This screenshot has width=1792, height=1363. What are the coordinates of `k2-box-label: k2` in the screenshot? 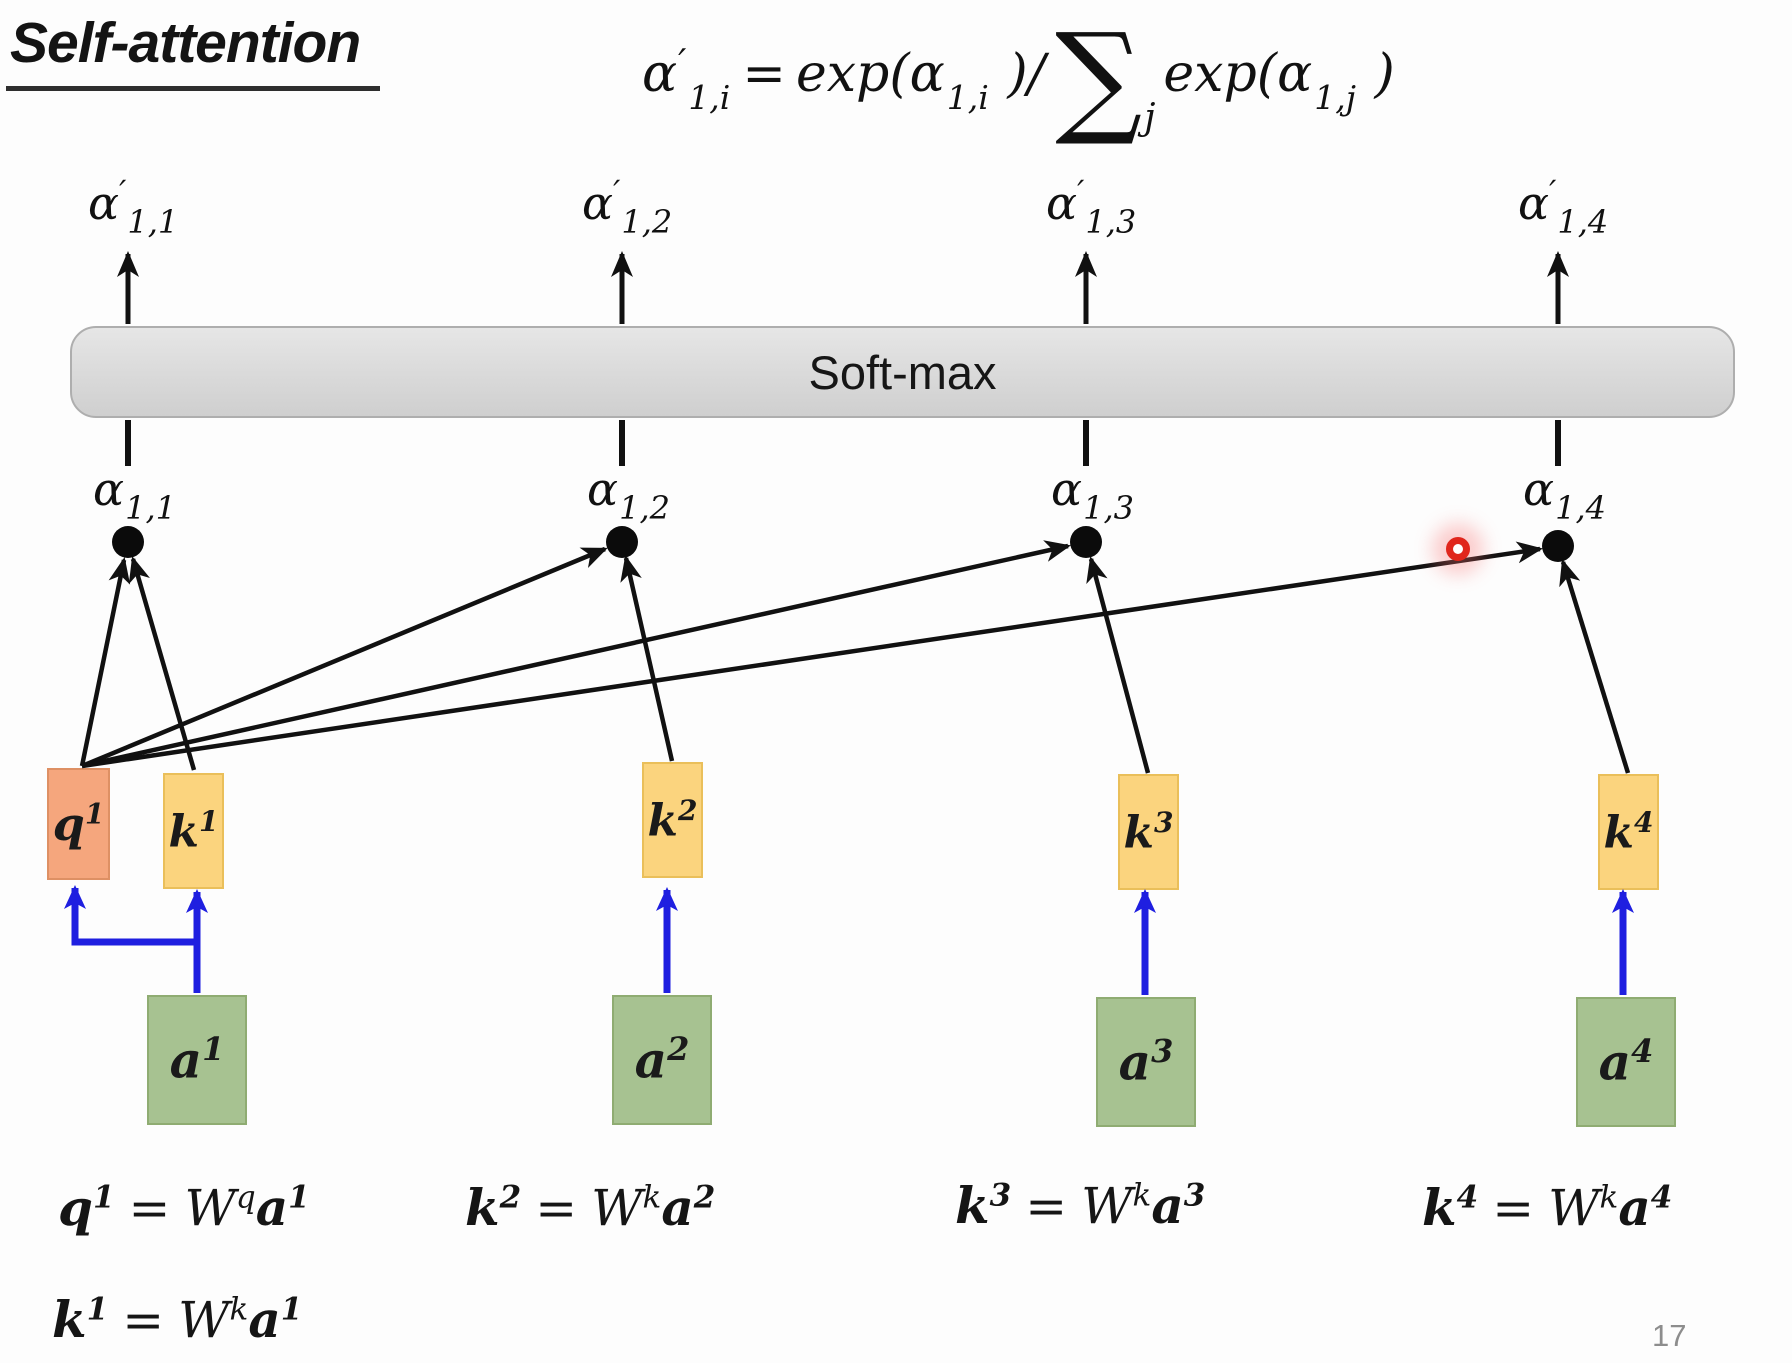 It's located at (672, 820).